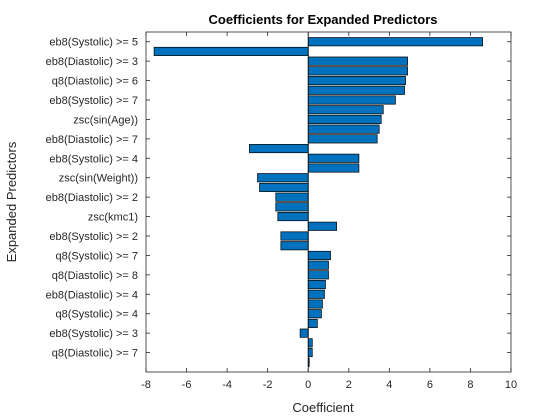 The width and height of the screenshot is (560, 420). What do you see at coordinates (92, 62) in the screenshot?
I see `y-tick-label: eb8(Diastolic) >= 3` at bounding box center [92, 62].